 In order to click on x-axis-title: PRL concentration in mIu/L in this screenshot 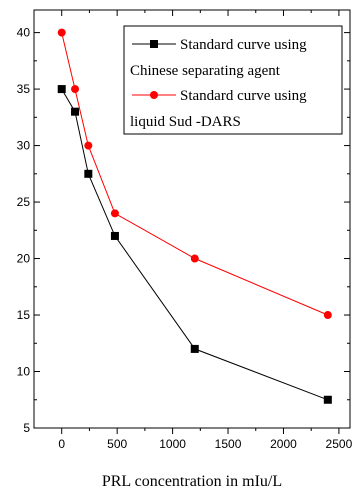, I will do `click(192, 481)`.